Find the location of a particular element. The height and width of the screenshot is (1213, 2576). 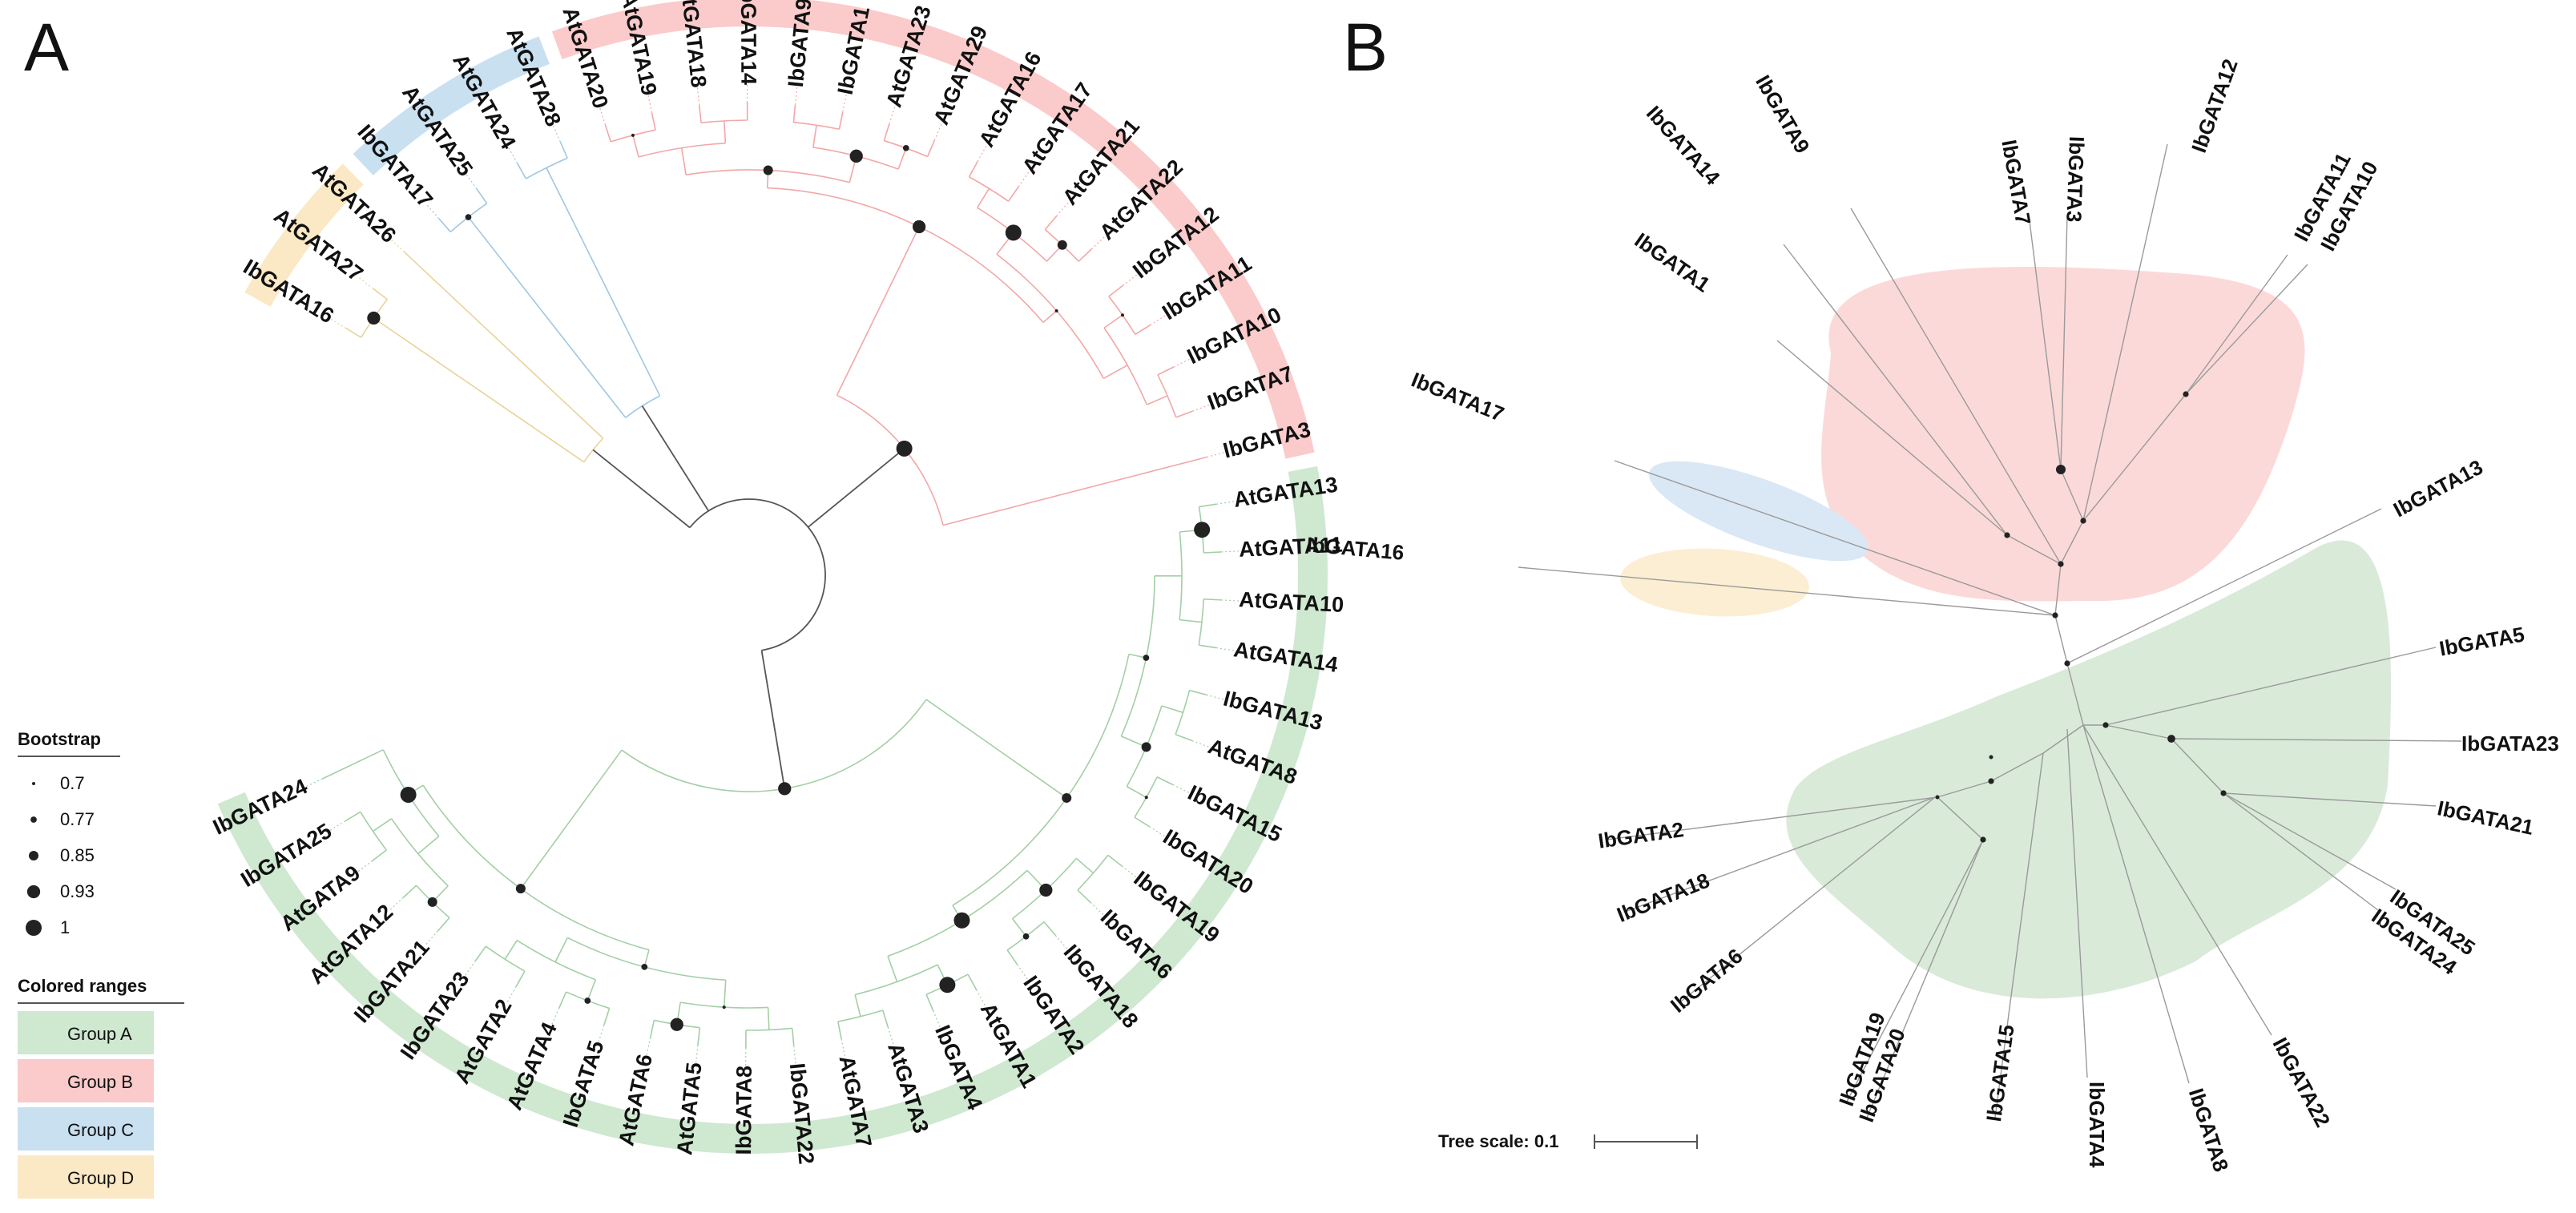

legend-ranges-title: Colored ranges is located at coordinates (82, 986).